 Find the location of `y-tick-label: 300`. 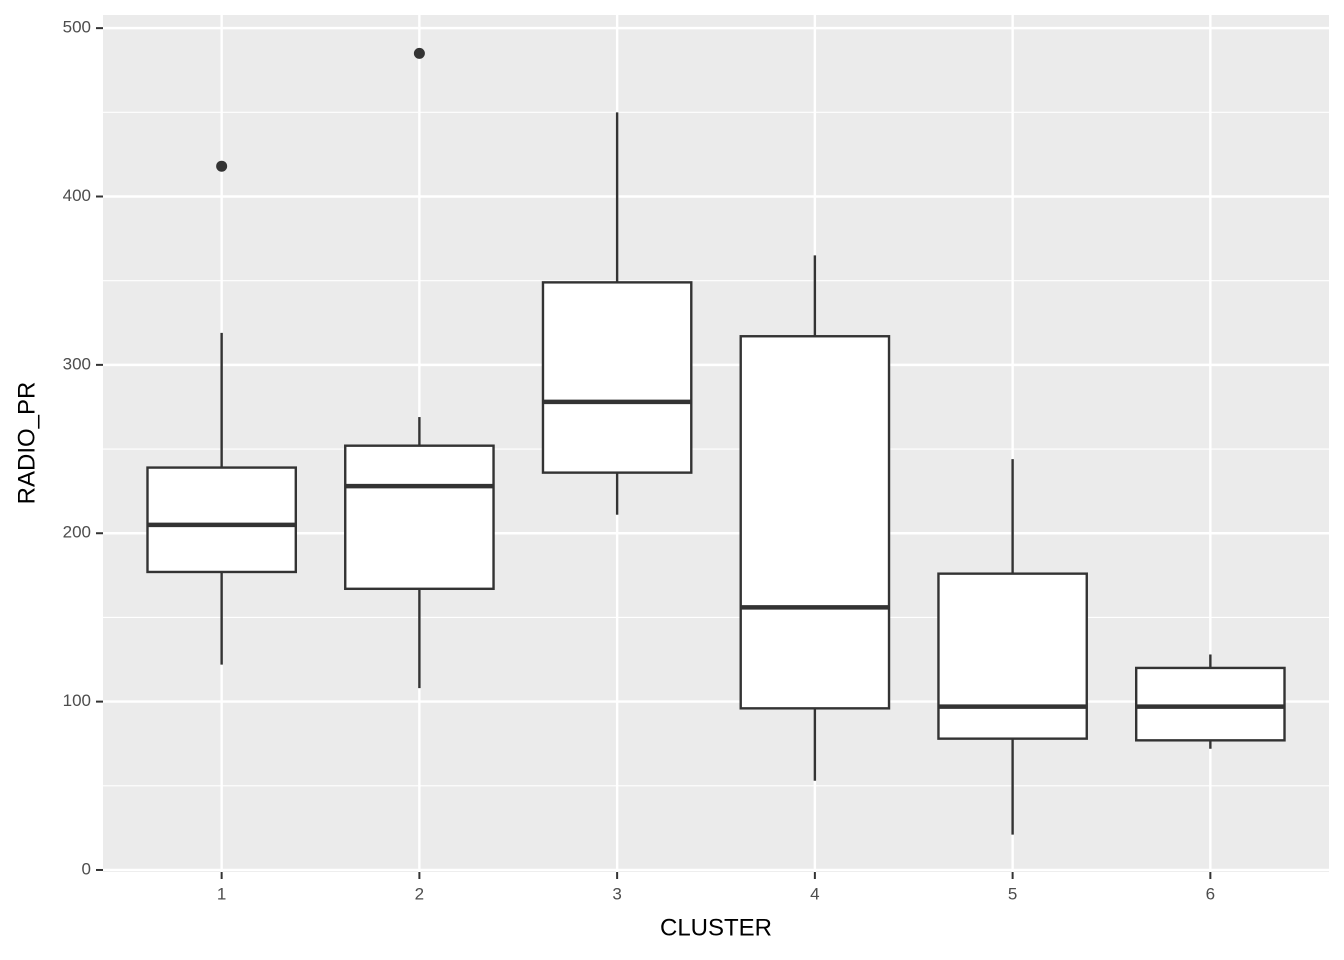

y-tick-label: 300 is located at coordinates (77, 363).